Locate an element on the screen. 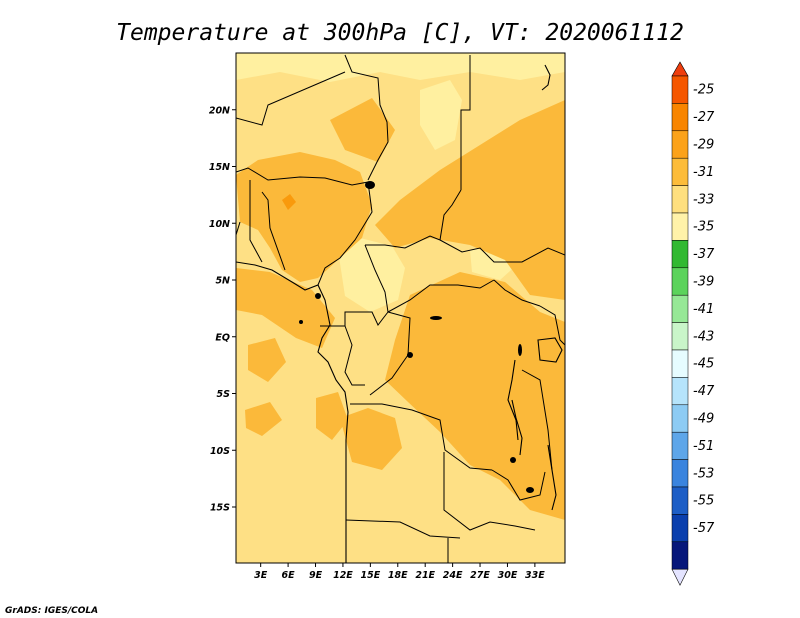 Image resolution: width=800 pixels, height=618 pixels. lat-tick-label: 5S is located at coordinates (224, 394).